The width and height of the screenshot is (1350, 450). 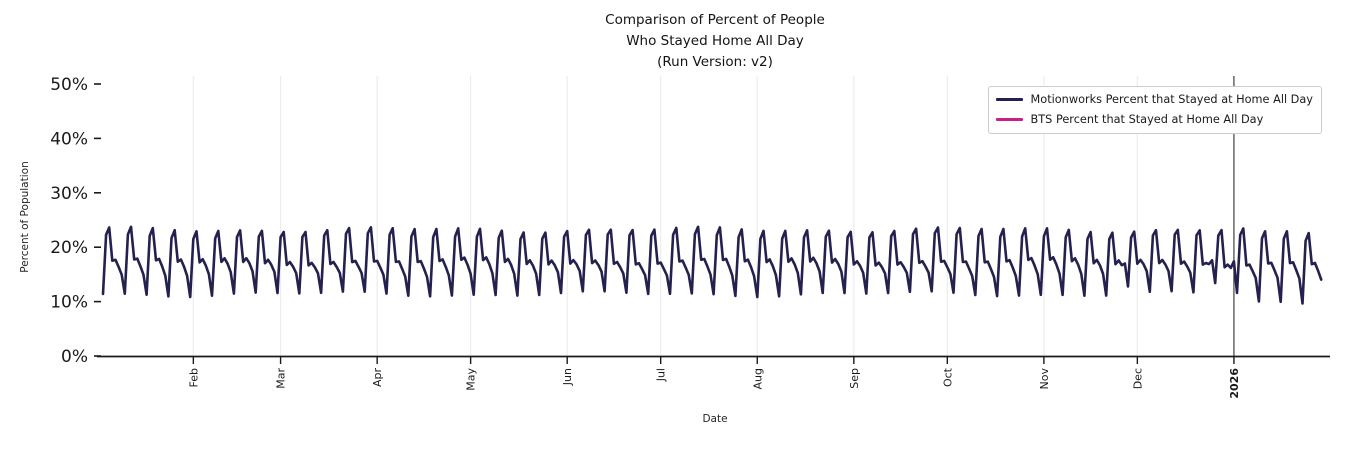 What do you see at coordinates (69, 303) in the screenshot?
I see `y-tick-label: 10%` at bounding box center [69, 303].